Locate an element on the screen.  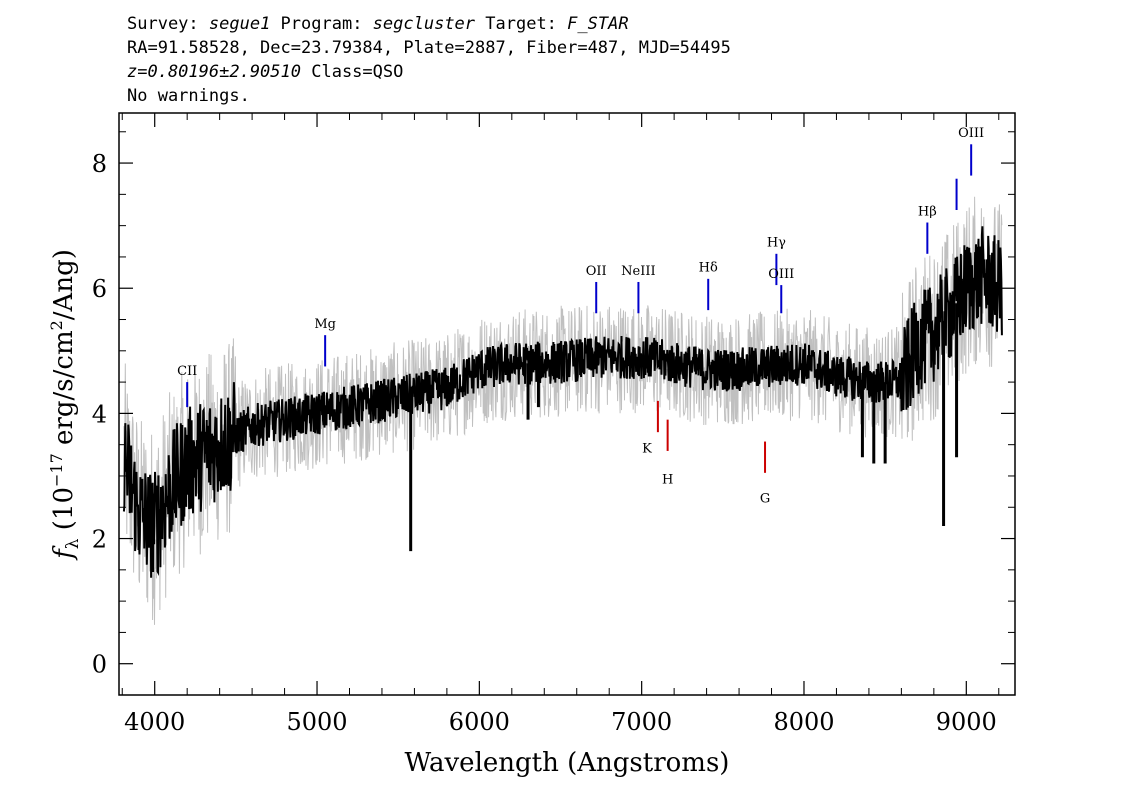
program-label: Program: is located at coordinates (321, 24).